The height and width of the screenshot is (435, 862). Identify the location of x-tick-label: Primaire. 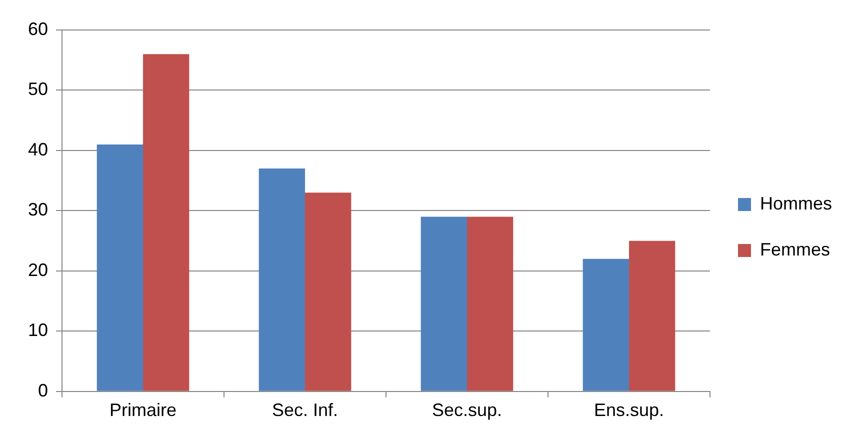
(143, 410).